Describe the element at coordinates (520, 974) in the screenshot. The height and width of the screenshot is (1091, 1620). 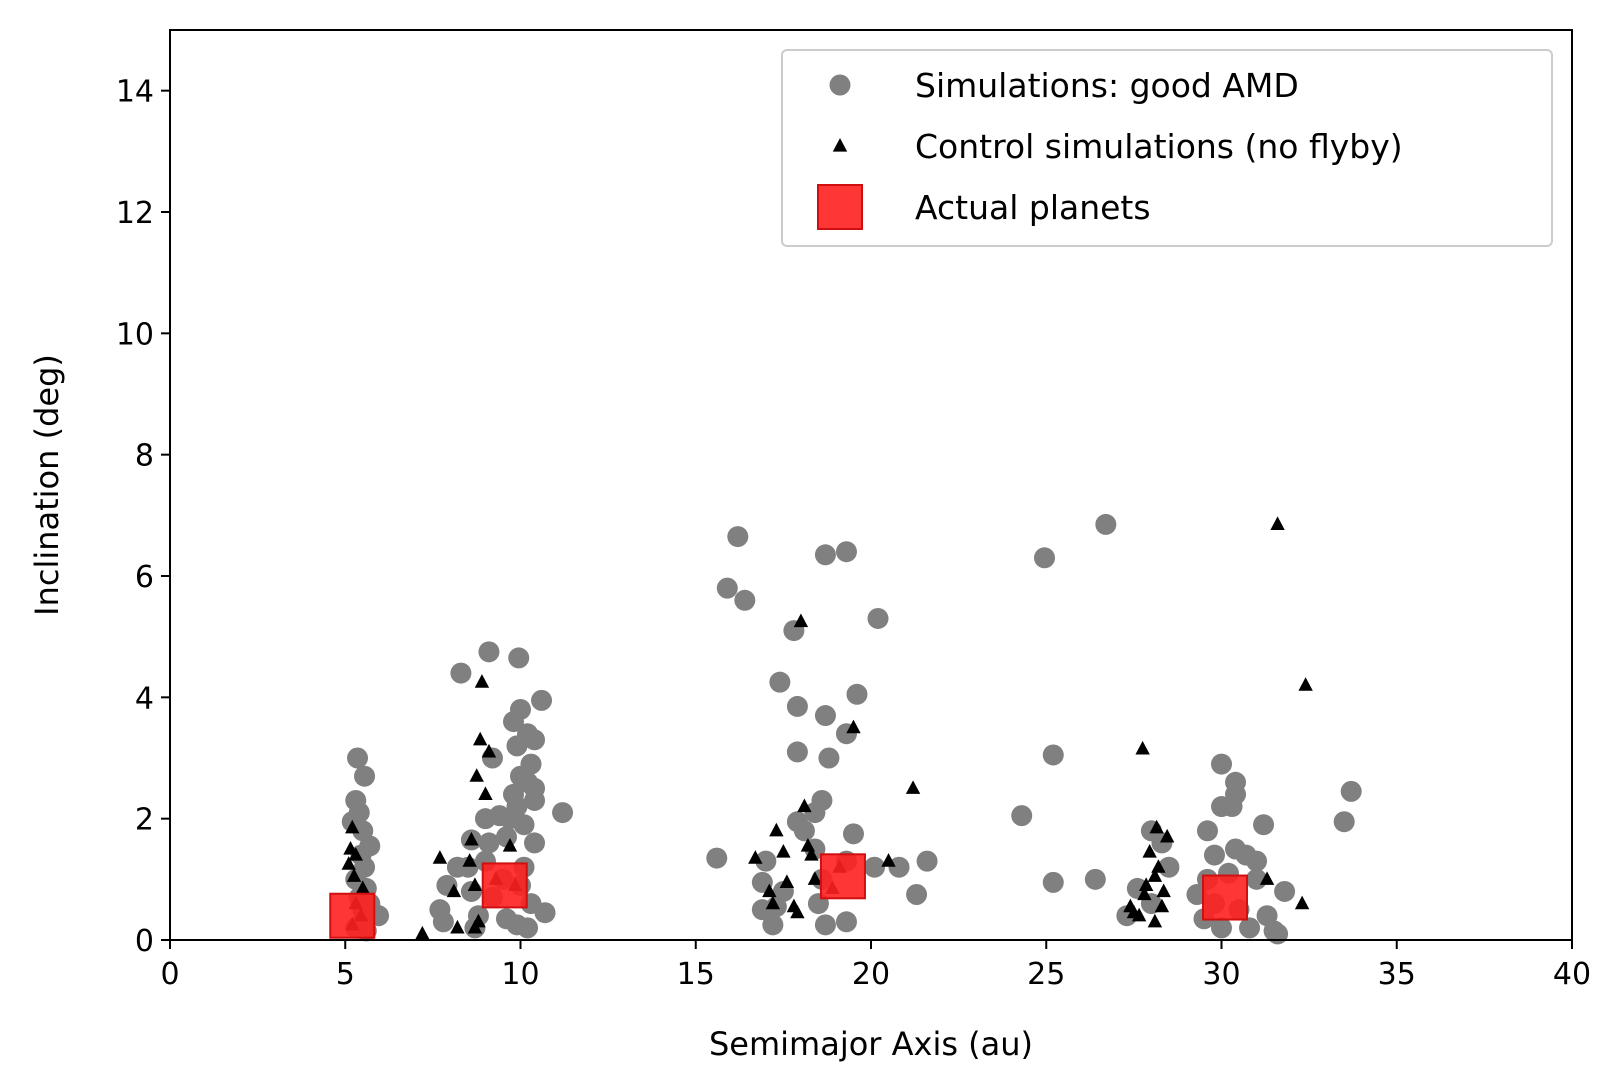
I see `x-tick-label: 10` at that location.